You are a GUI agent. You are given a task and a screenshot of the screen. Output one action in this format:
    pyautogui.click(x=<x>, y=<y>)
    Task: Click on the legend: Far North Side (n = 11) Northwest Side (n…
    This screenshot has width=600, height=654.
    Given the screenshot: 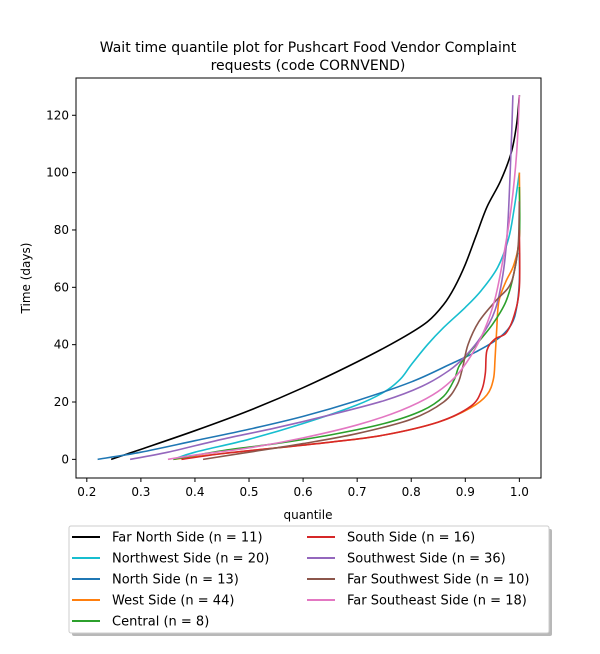 What is the action you would take?
    pyautogui.click(x=310, y=580)
    